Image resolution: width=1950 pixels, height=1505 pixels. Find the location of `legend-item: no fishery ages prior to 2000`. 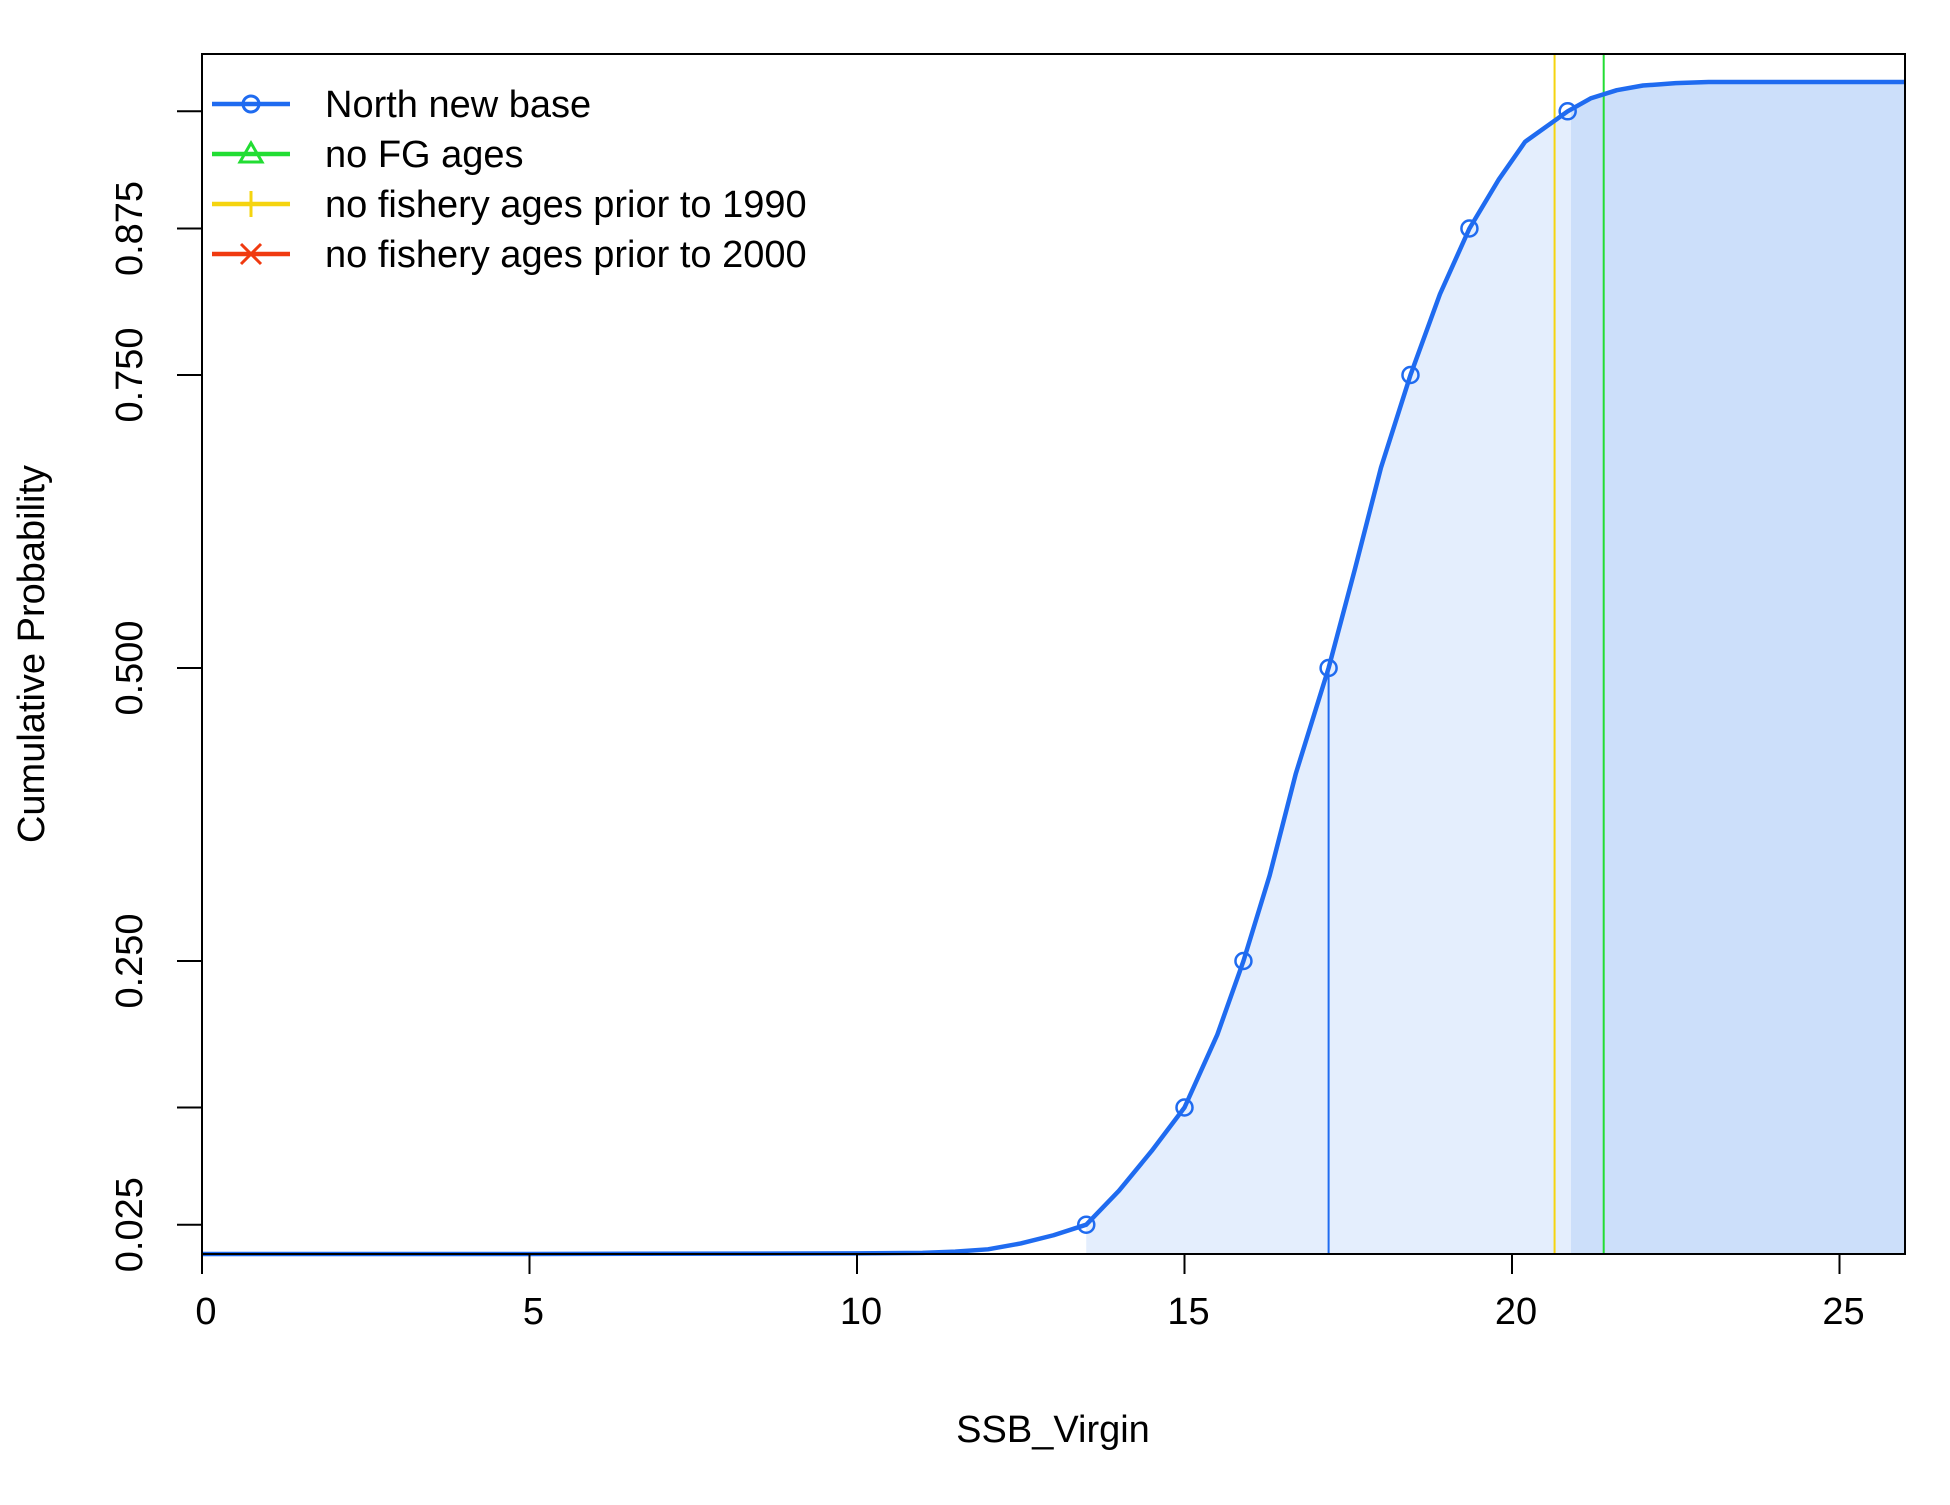

legend-item: no fishery ages prior to 2000 is located at coordinates (509, 255).